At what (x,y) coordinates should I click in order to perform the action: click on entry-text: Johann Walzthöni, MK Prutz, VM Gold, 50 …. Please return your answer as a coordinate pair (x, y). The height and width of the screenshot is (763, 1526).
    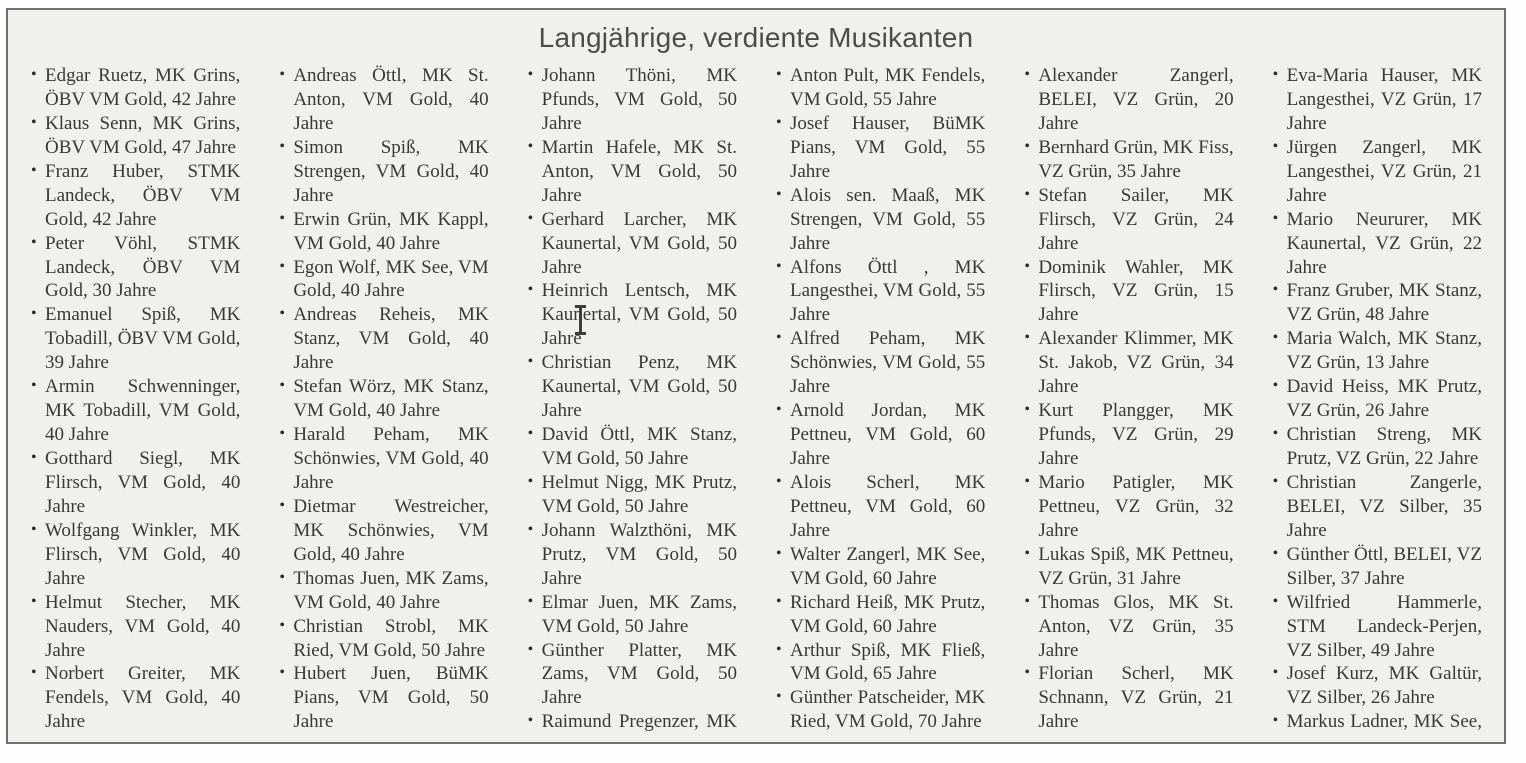
    Looking at the image, I should click on (639, 554).